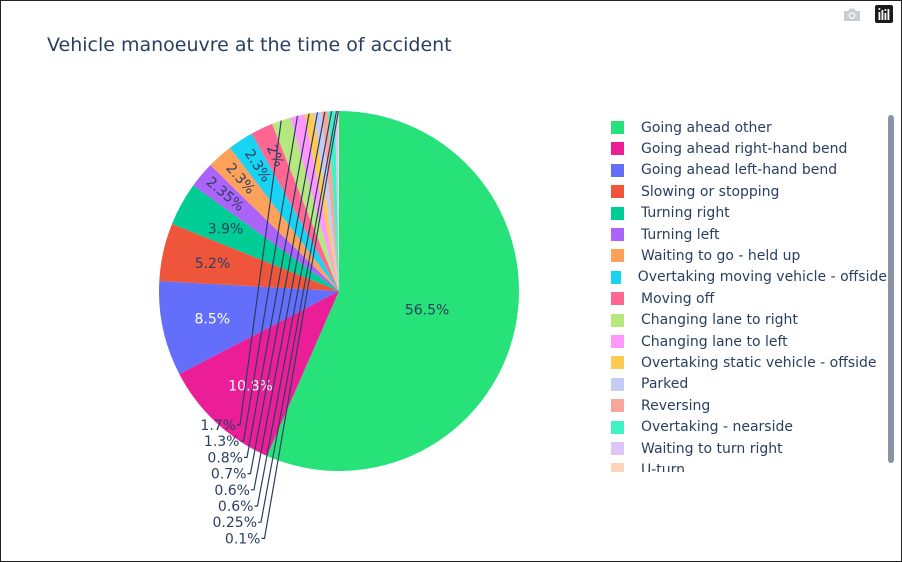 This screenshot has height=562, width=902. I want to click on legend-item-going-ahead-left-hand-bend: Going ahead left-hand bend, so click(747, 170).